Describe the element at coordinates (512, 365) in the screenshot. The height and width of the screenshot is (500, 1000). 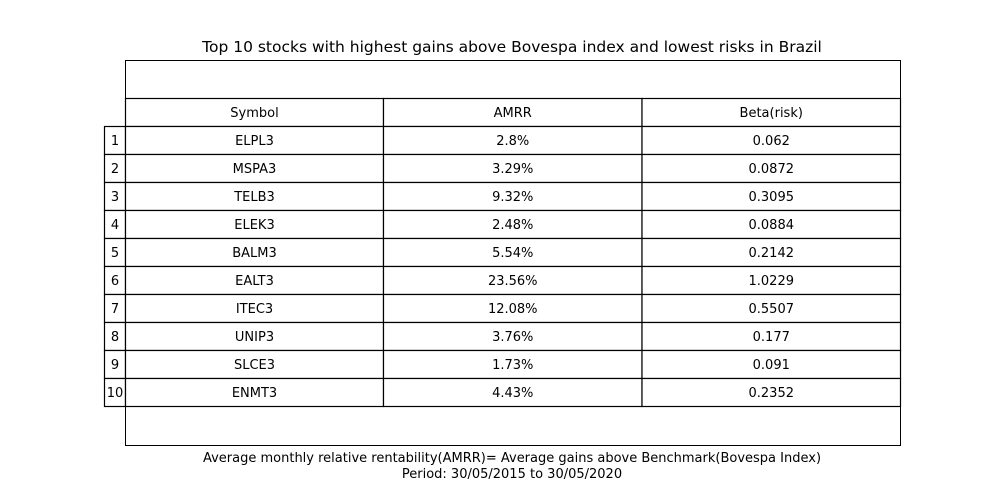
I see `table-cell: 1.73%` at that location.